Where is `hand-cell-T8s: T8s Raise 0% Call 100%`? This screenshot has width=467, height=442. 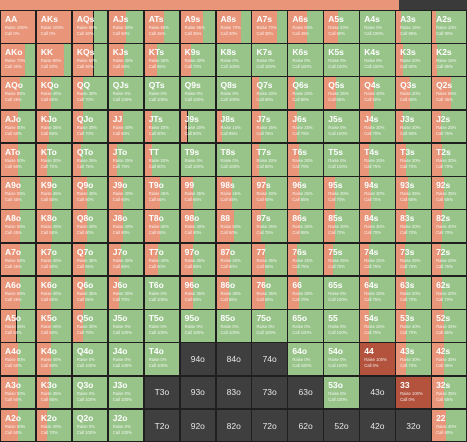
hand-cell-T8s: T8s Raise 0% Call 100% is located at coordinates (233, 159).